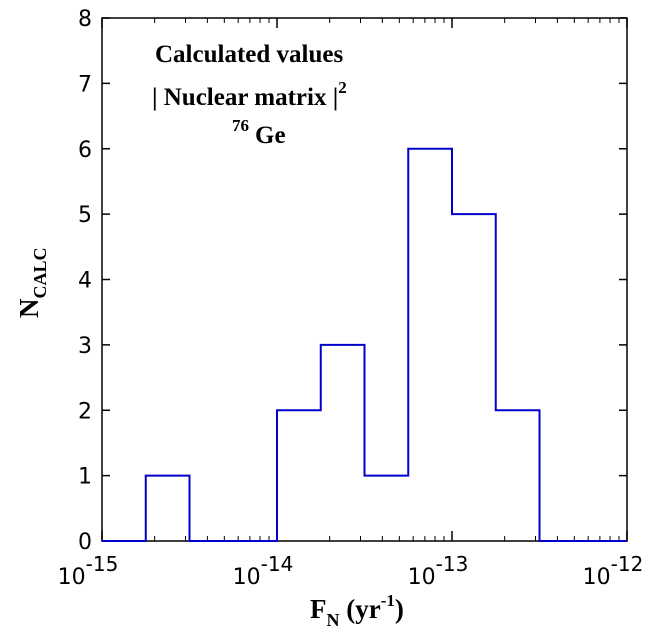 This screenshot has width=670, height=635. I want to click on y-tick-label: 8, so click(85, 19).